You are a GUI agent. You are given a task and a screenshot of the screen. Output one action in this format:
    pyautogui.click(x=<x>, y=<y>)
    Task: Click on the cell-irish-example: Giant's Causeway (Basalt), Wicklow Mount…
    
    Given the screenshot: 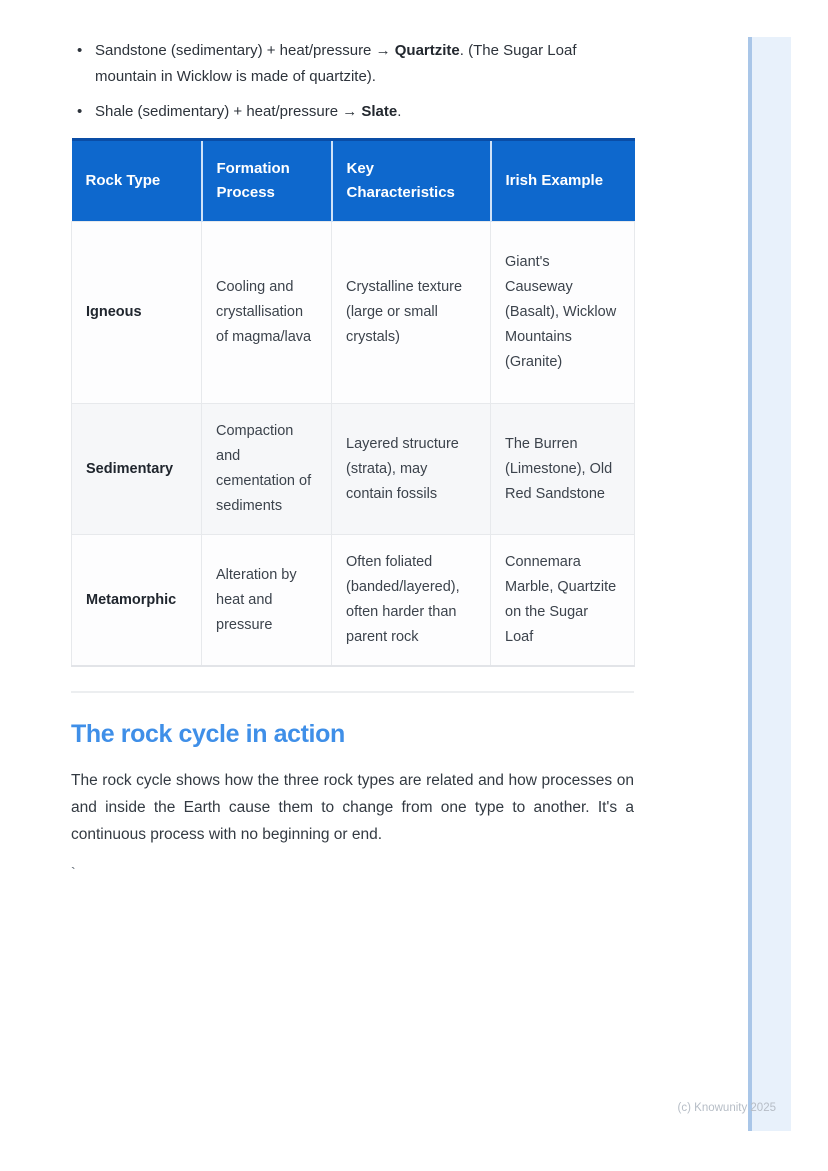 What is the action you would take?
    pyautogui.click(x=562, y=312)
    